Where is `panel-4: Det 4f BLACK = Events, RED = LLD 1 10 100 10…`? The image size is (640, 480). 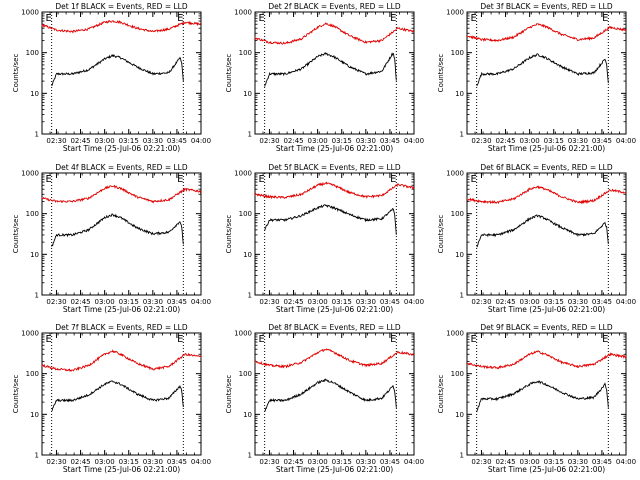 panel-4: Det 4f BLACK = Events, RED = LLD 1 10 100 10… is located at coordinates (111, 238).